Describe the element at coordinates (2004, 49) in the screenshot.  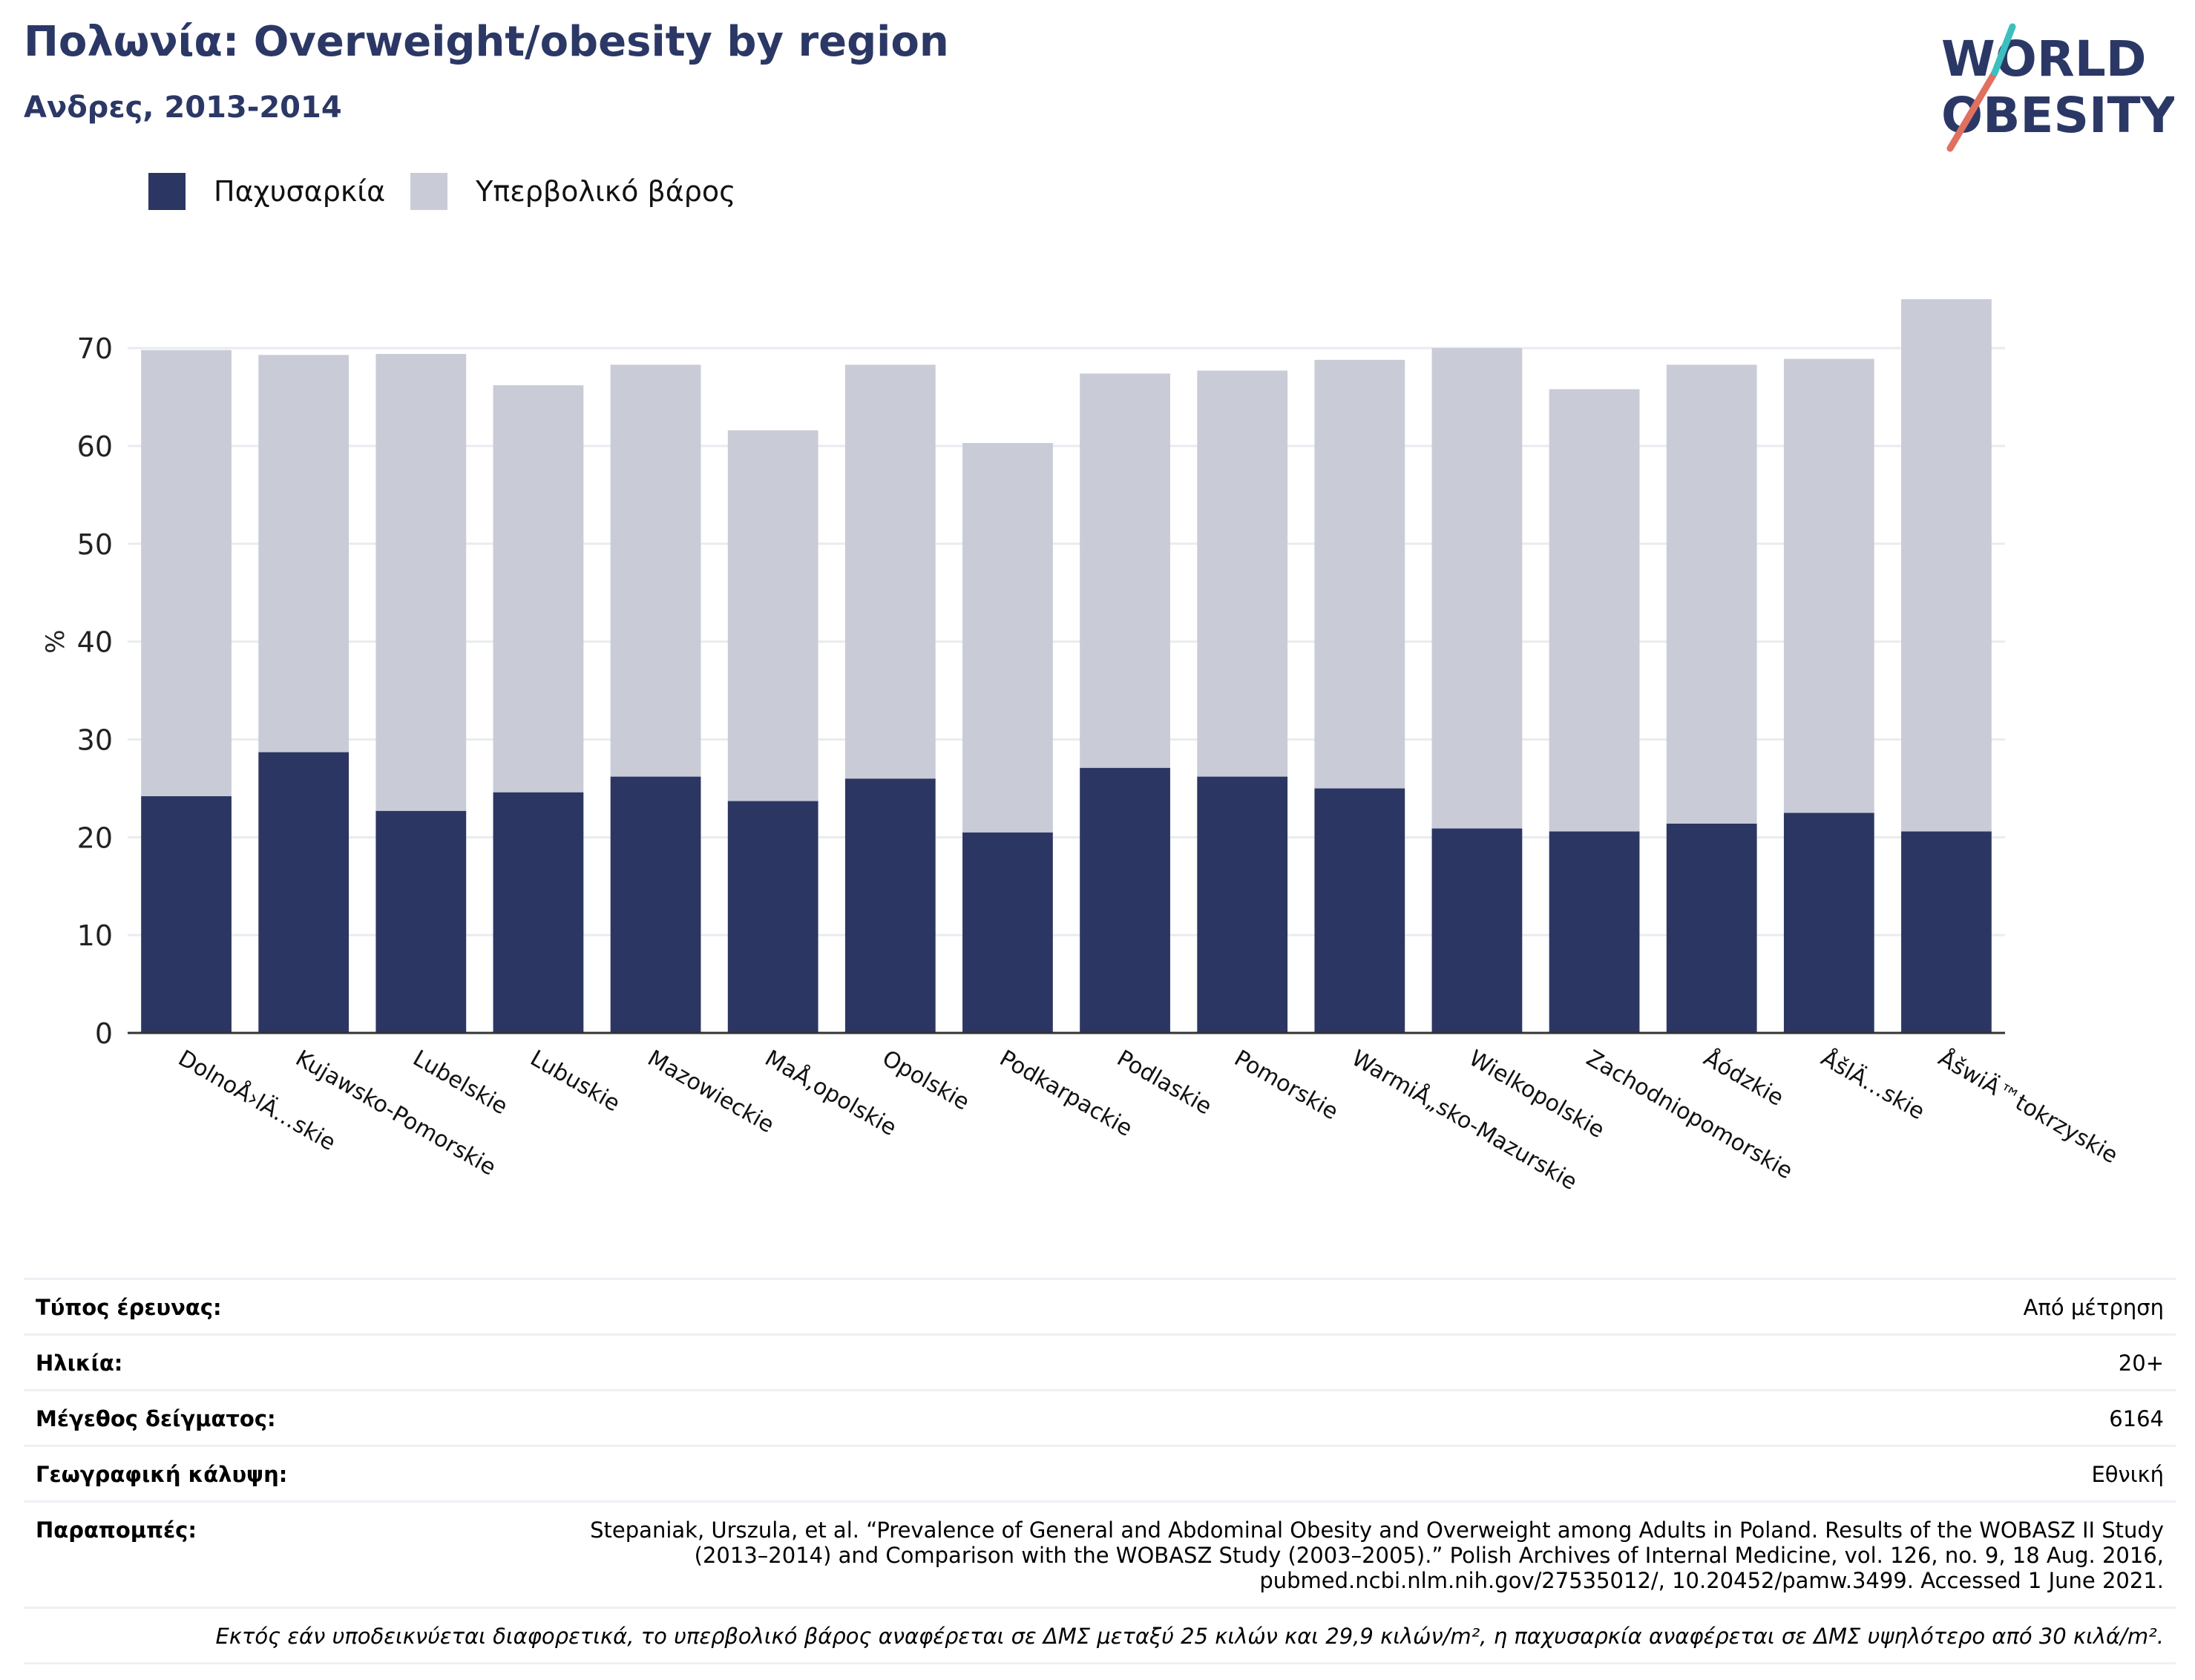
I see `logo-slash-teal` at that location.